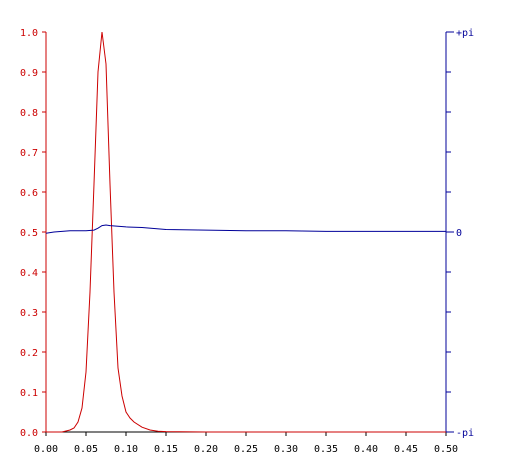 This screenshot has width=512, height=476. What do you see at coordinates (29, 153) in the screenshot?
I see `y-left-tick-label: 0.7` at bounding box center [29, 153].